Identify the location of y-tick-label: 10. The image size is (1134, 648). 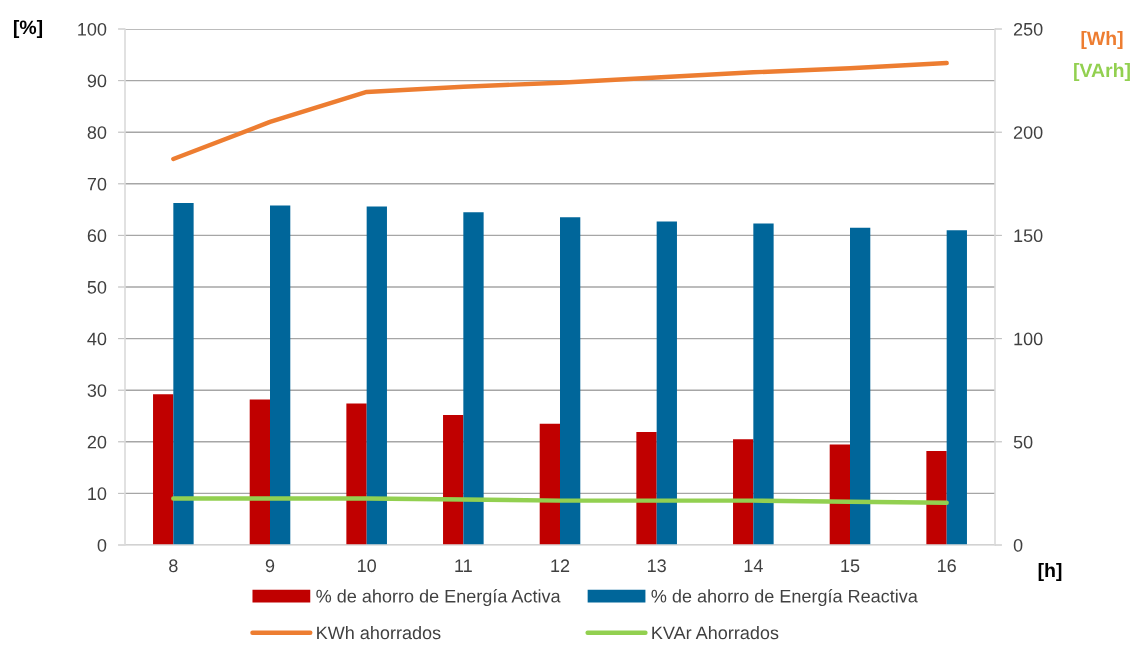
(97, 494).